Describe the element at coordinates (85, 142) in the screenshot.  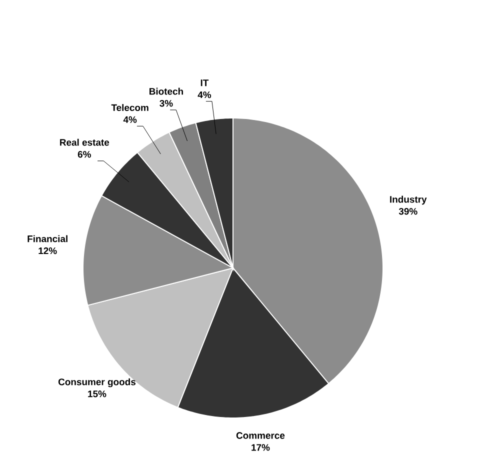
I see `slice-label: Real estate` at that location.